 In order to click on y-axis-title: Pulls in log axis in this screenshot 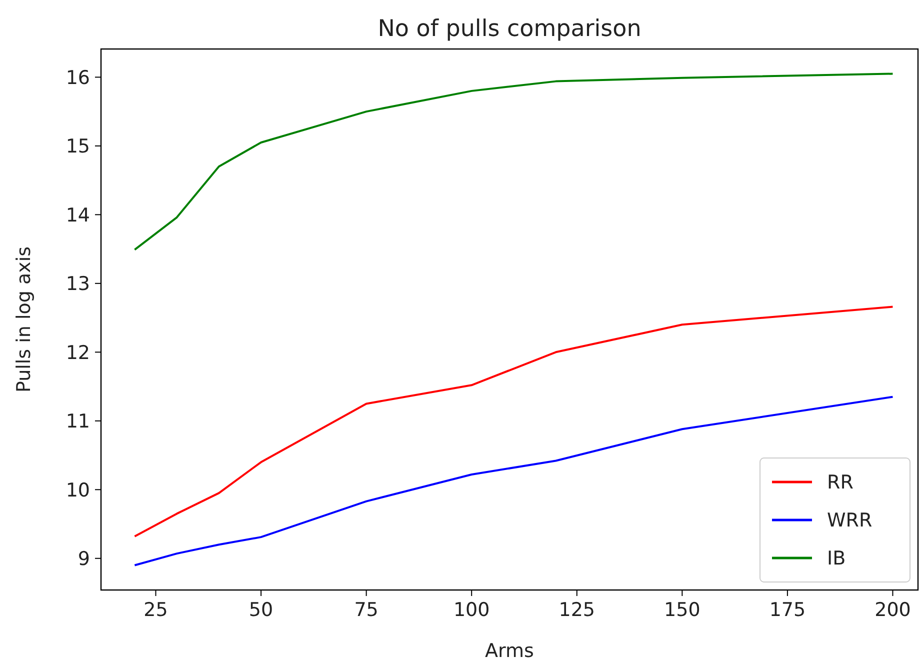, I will do `click(24, 319)`.